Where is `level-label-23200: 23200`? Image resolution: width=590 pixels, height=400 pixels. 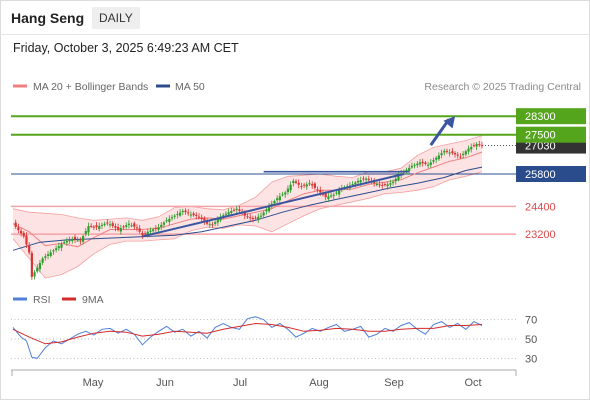
level-label-23200: 23200 is located at coordinates (540, 235).